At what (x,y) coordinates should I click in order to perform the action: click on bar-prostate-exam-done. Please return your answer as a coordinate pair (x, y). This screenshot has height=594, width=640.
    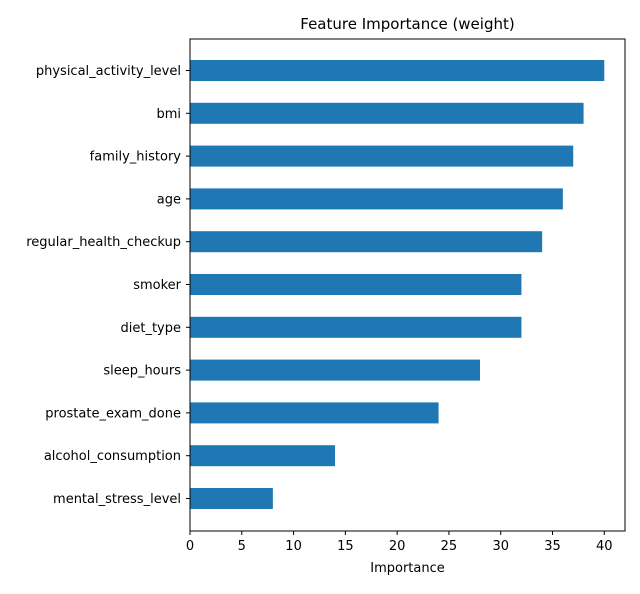
    Looking at the image, I should click on (314, 413).